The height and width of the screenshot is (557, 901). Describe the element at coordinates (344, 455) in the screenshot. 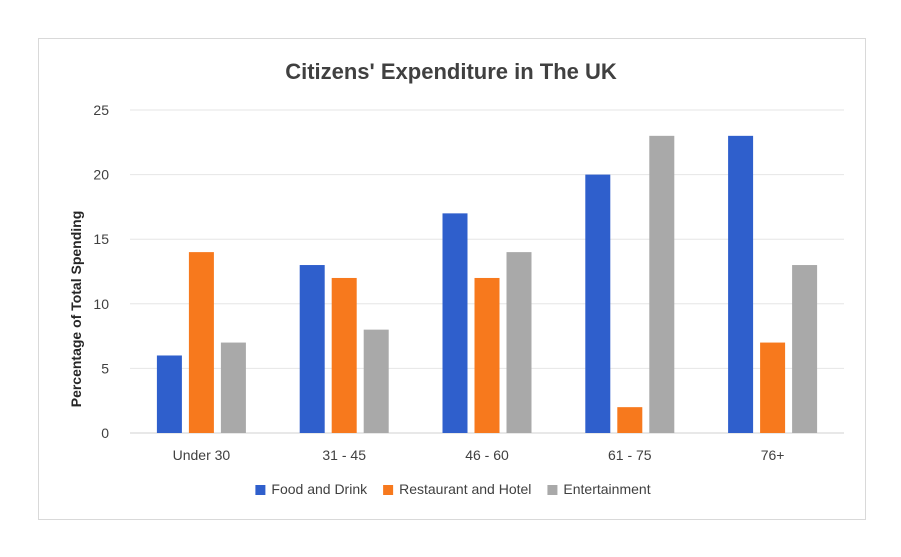

I see `x-tick-label: 31 - 45` at that location.